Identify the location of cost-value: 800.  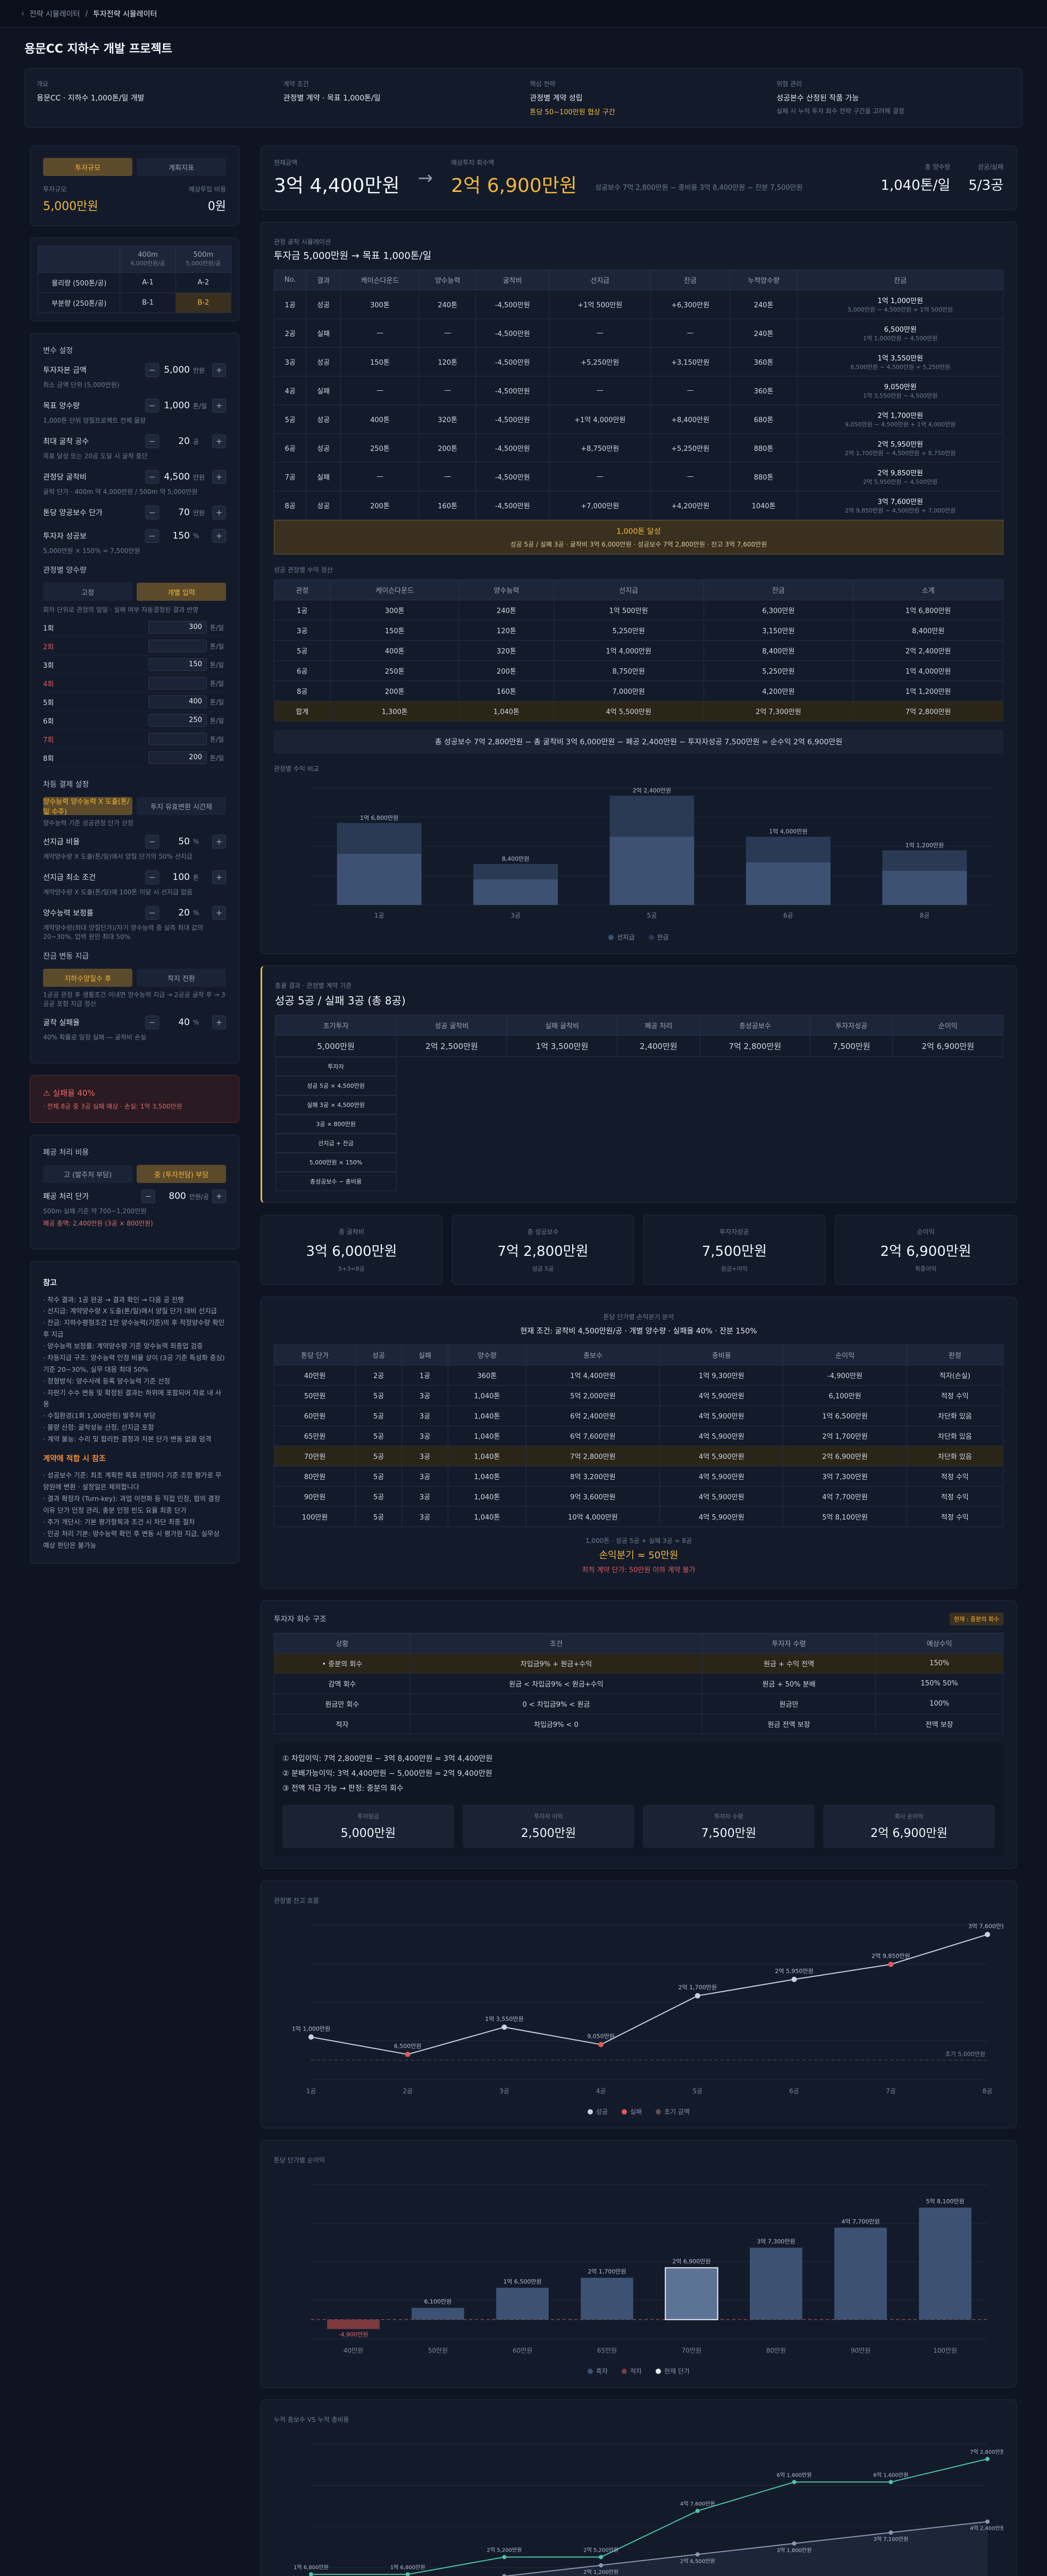
(177, 1196).